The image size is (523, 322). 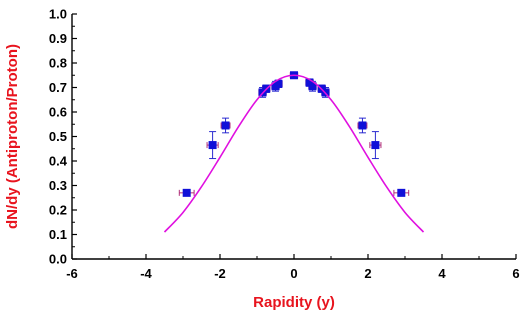 What do you see at coordinates (58, 185) in the screenshot?
I see `y-tick-label: 0.3` at bounding box center [58, 185].